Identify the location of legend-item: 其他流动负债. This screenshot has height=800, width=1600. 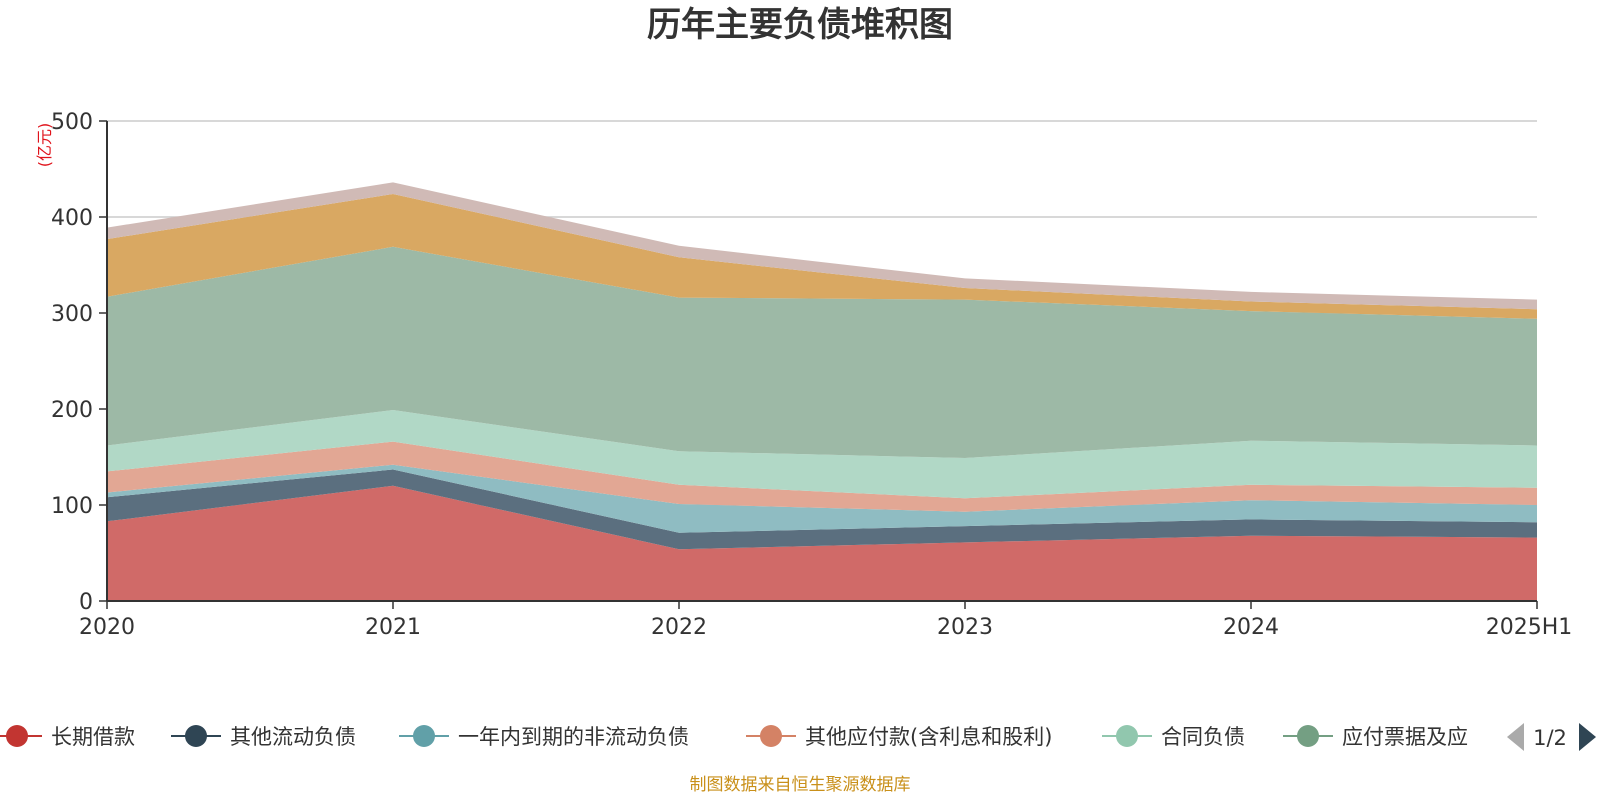
(263, 737).